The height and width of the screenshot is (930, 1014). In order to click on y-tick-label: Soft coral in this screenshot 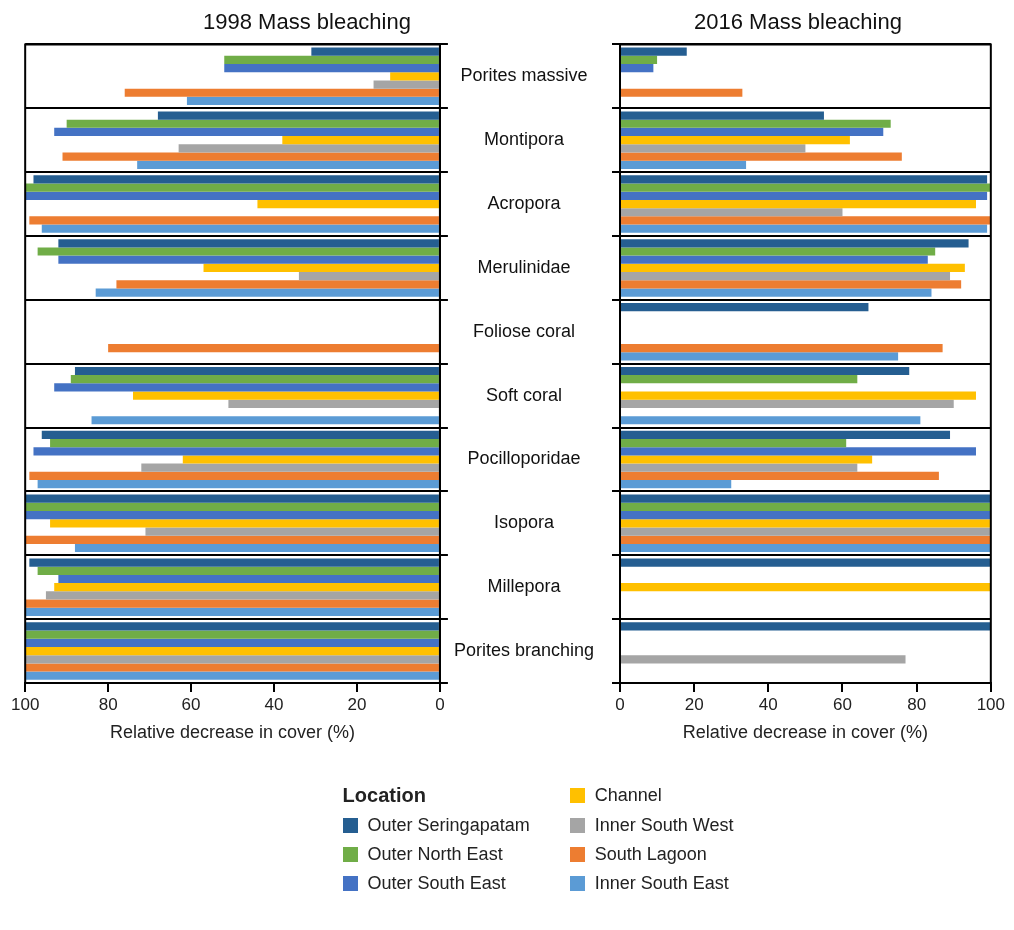, I will do `click(523, 394)`.